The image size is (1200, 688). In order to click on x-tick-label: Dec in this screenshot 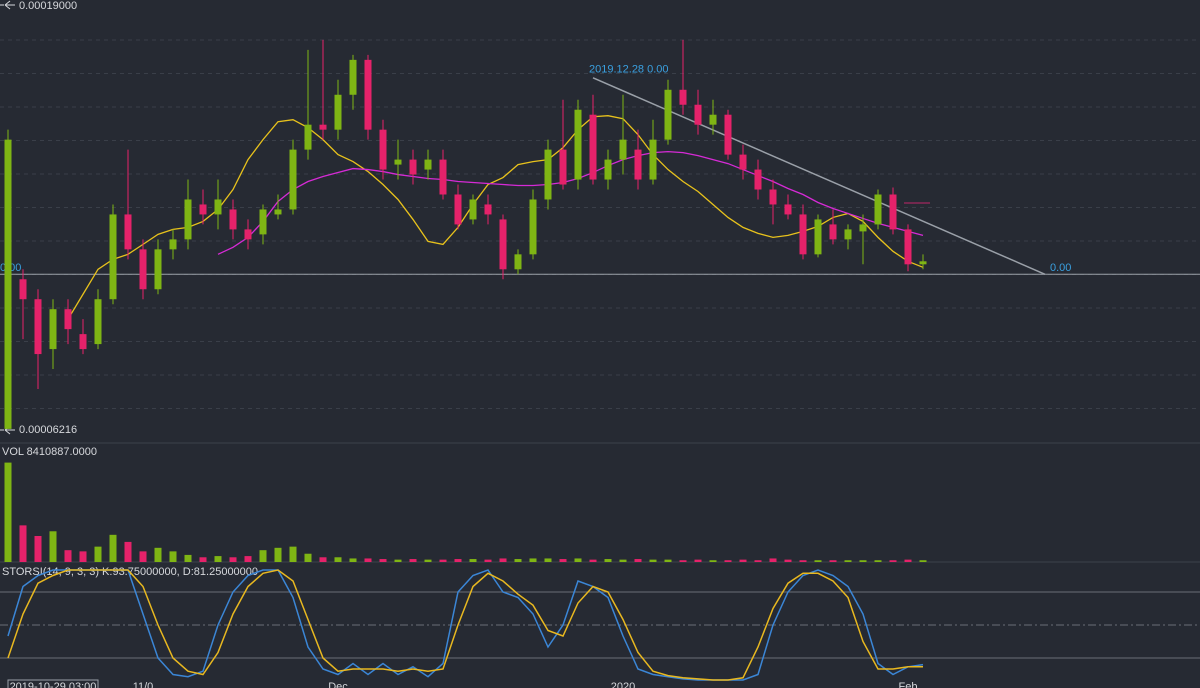, I will do `click(338, 684)`.